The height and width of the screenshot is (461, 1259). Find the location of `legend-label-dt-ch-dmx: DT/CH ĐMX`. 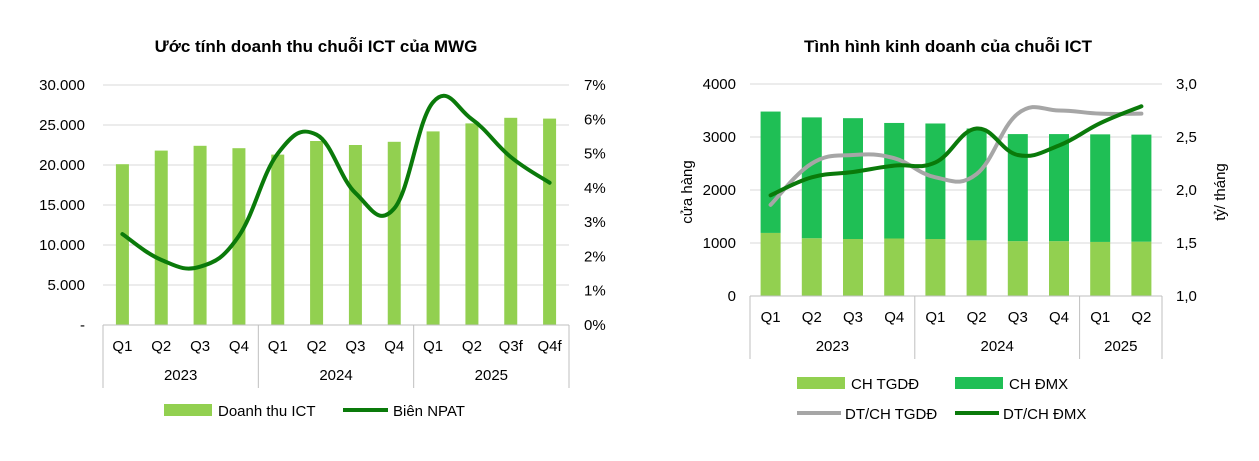

legend-label-dt-ch-dmx: DT/CH ĐMX is located at coordinates (1044, 414).